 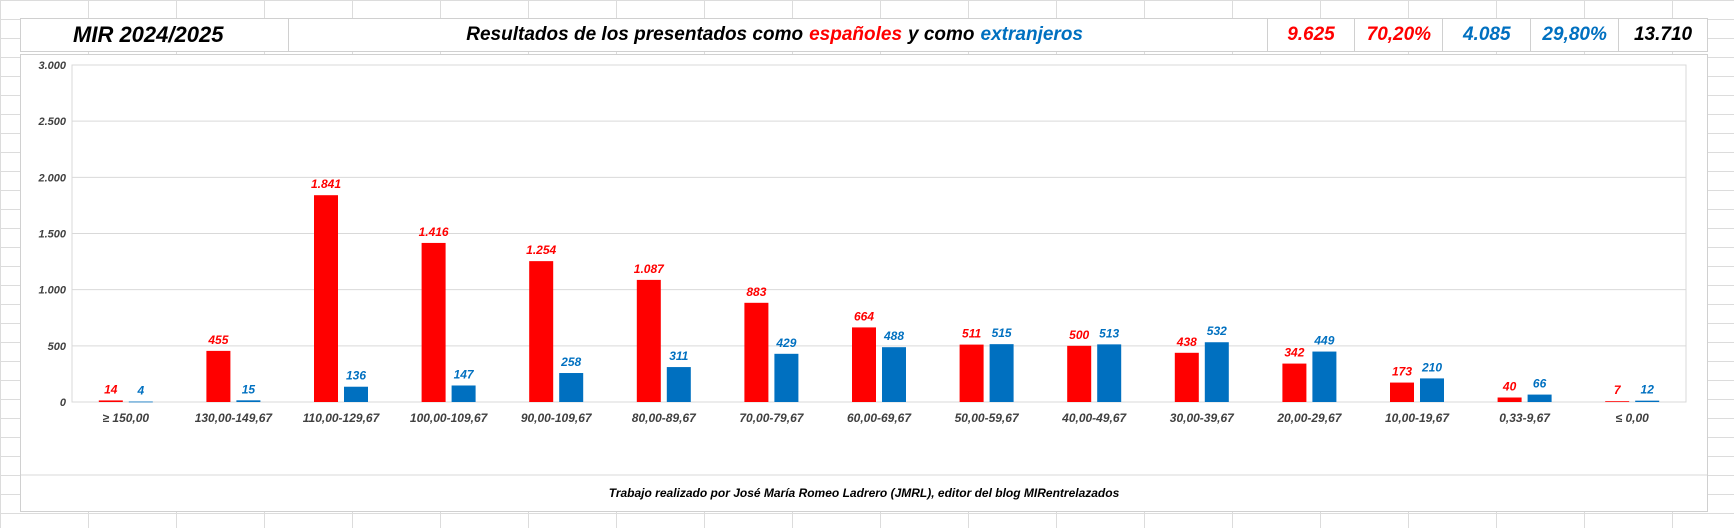 What do you see at coordinates (1002, 333) in the screenshot?
I see `data-label-foreign: 515` at bounding box center [1002, 333].